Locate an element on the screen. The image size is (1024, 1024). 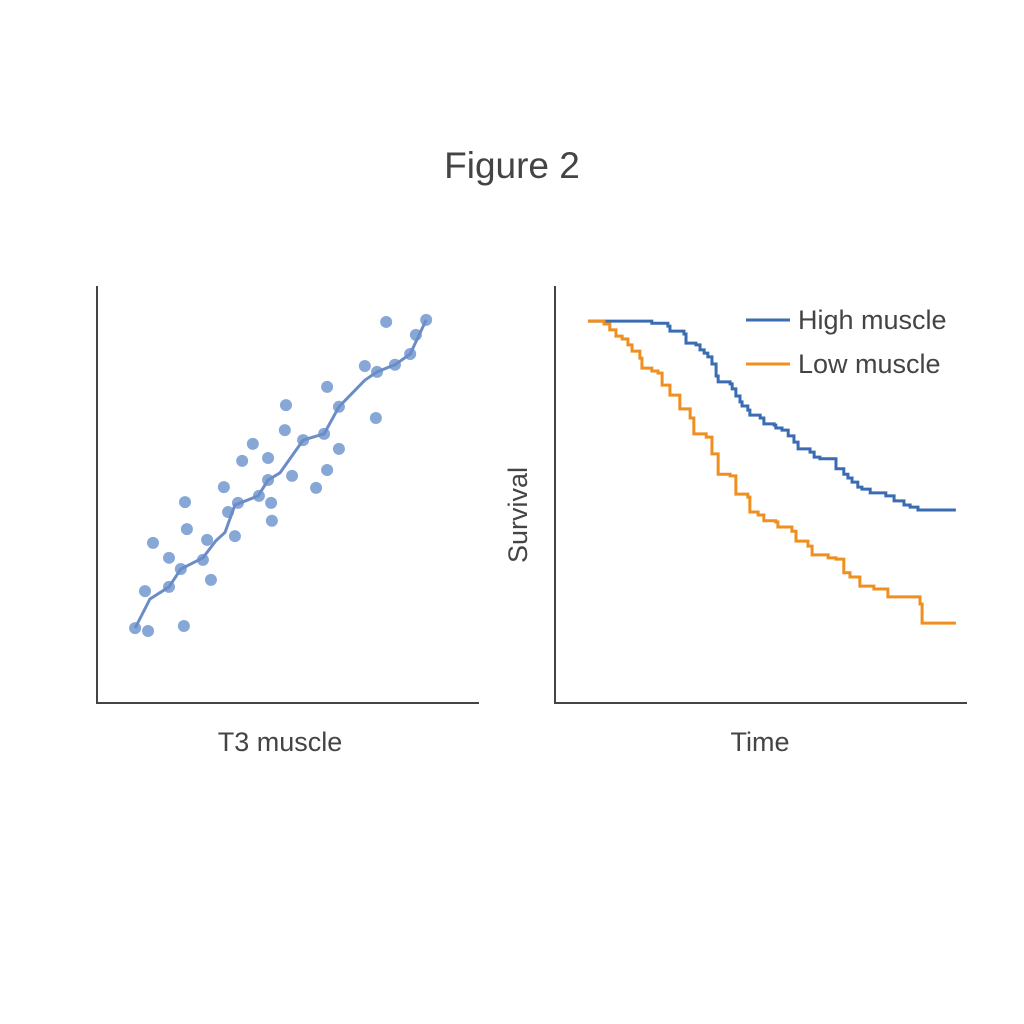
survival-curve-high is located at coordinates (771, 415).